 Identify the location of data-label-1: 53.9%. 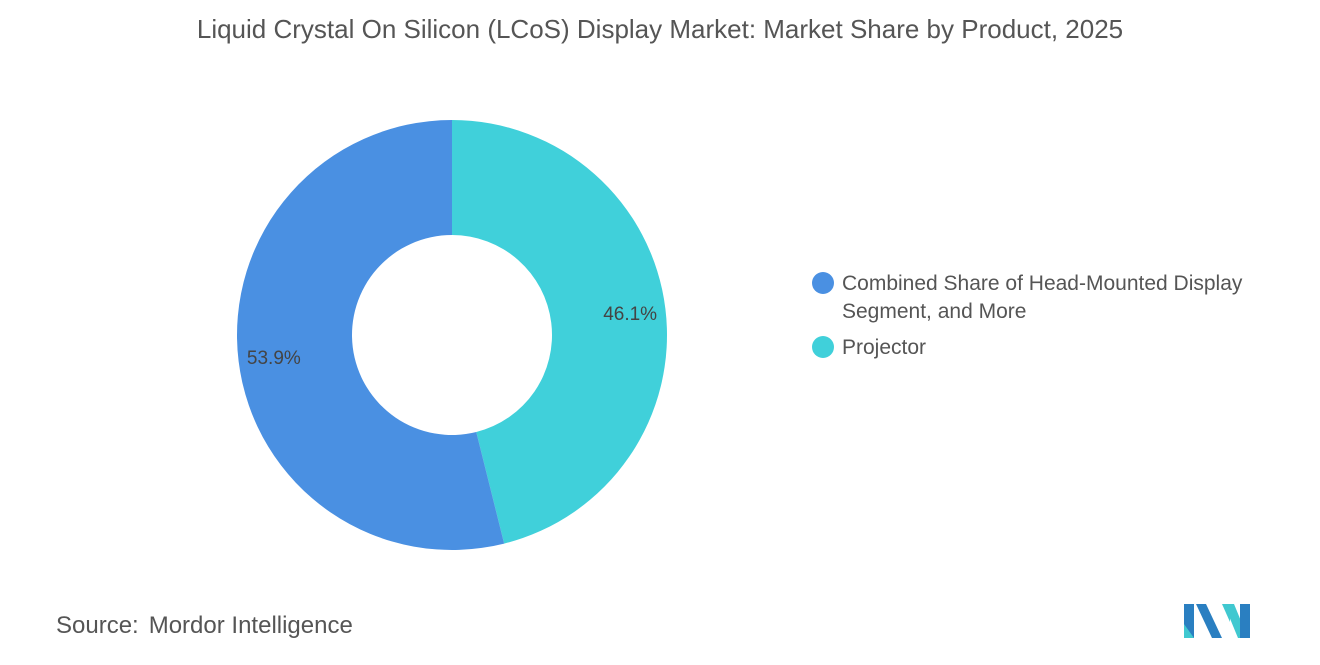
(274, 358).